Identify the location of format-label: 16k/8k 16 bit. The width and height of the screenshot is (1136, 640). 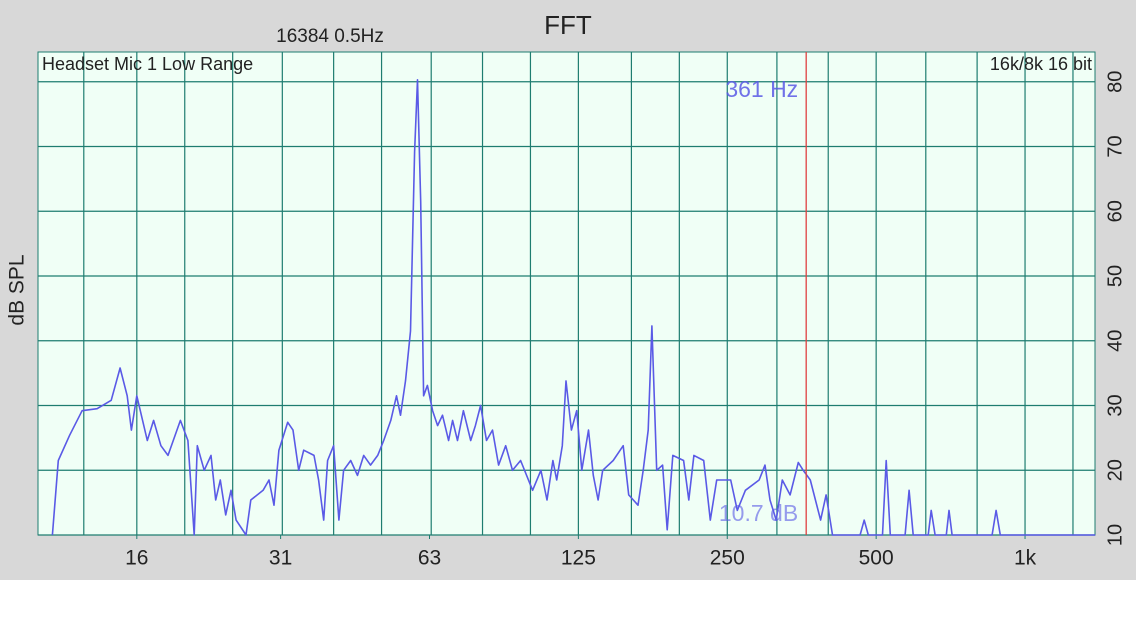
(1041, 64).